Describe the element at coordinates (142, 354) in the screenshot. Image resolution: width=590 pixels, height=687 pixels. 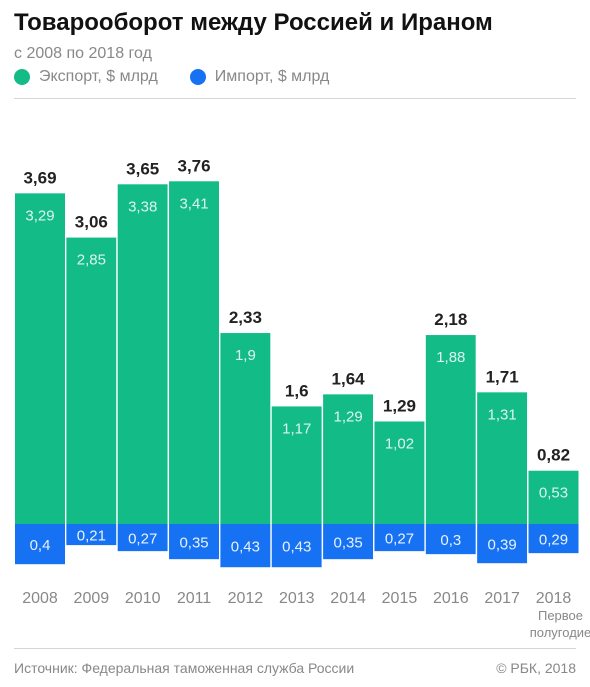
I see `export-bar-2010` at that location.